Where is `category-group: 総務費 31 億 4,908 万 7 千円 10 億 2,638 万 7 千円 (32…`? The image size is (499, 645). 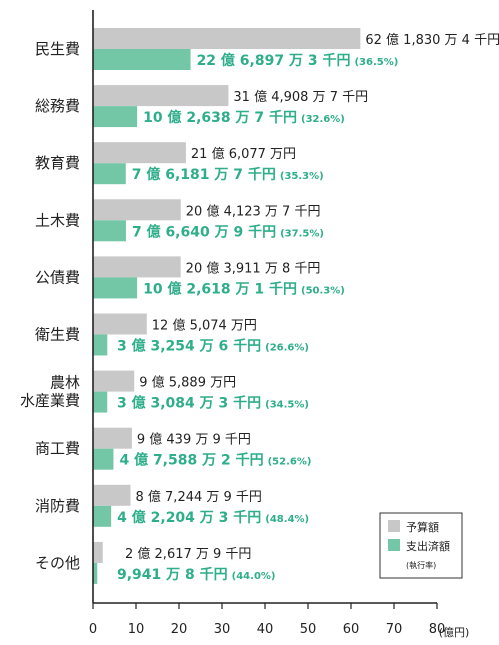
category-group: 総務費 31 億 4,908 万 7 千円 10 億 2,638 万 7 千円 (32… is located at coordinates (201, 106).